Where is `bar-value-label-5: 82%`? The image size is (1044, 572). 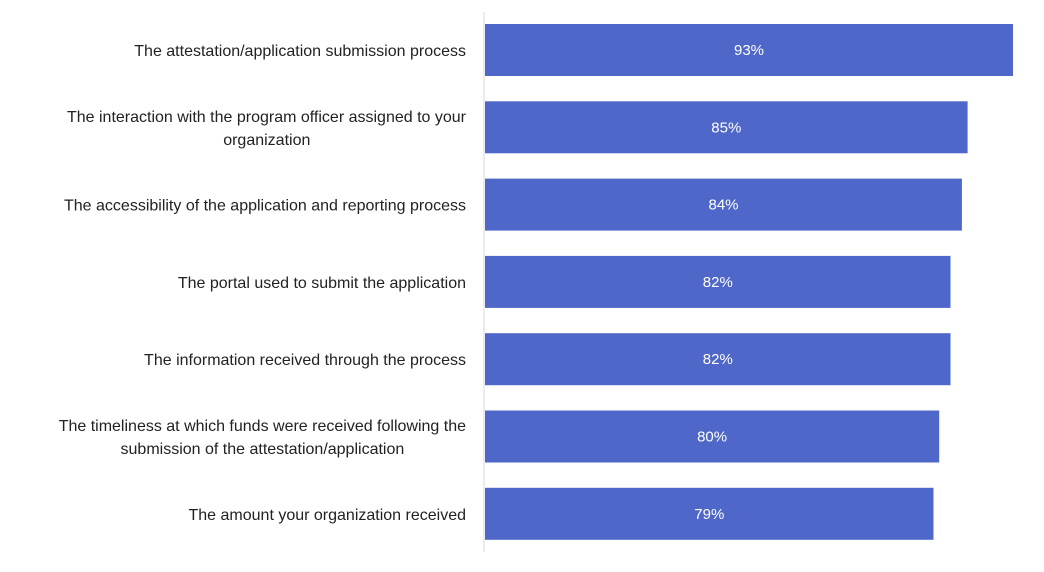
bar-value-label-5: 82% is located at coordinates (718, 359).